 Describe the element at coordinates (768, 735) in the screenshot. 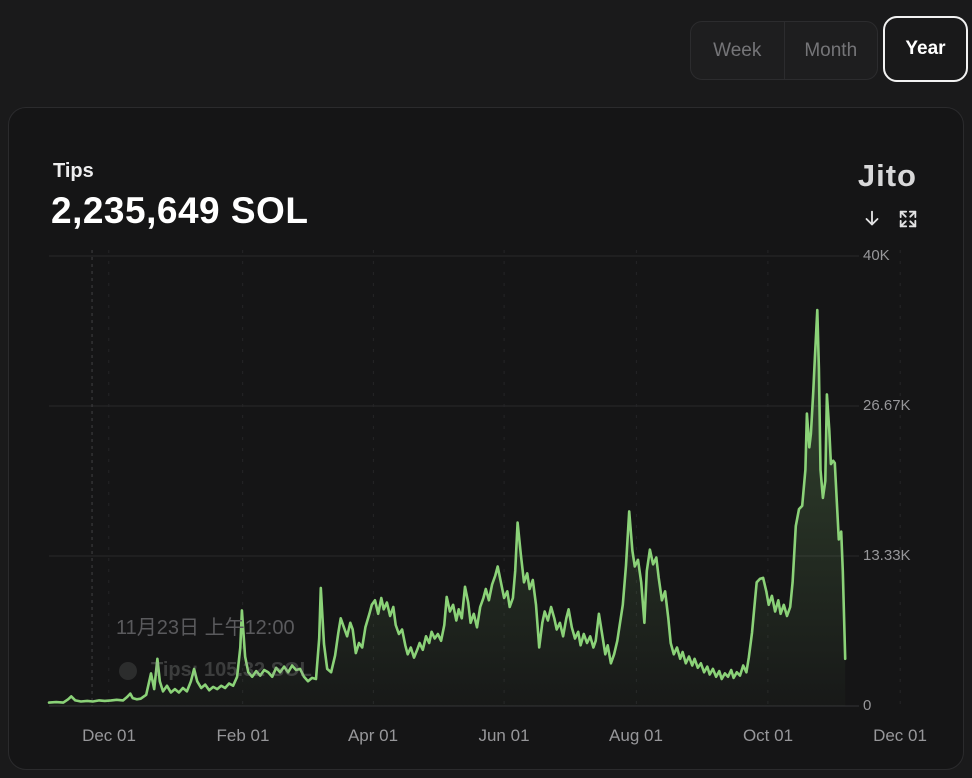

I see `x-tick-oct-01: Oct 01` at that location.